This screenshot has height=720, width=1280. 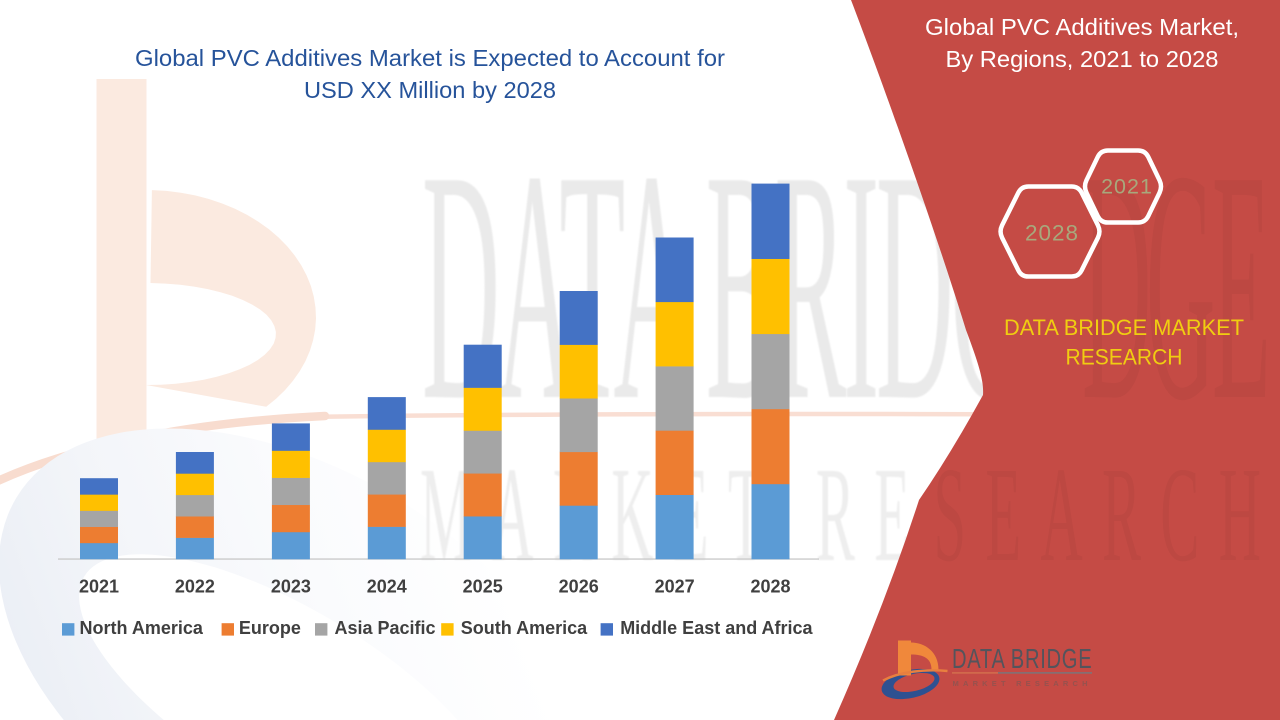 What do you see at coordinates (524, 628) in the screenshot?
I see `svg-text: South America` at bounding box center [524, 628].